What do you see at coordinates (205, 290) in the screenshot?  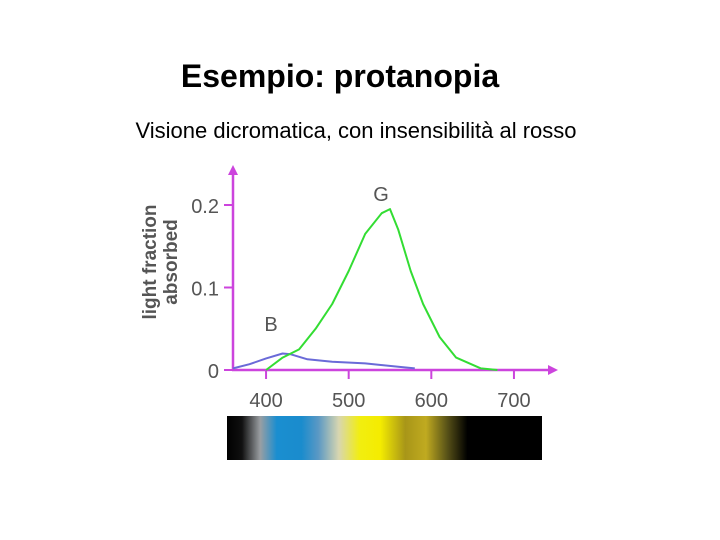 I see `y-tick-label: 0.1` at bounding box center [205, 290].